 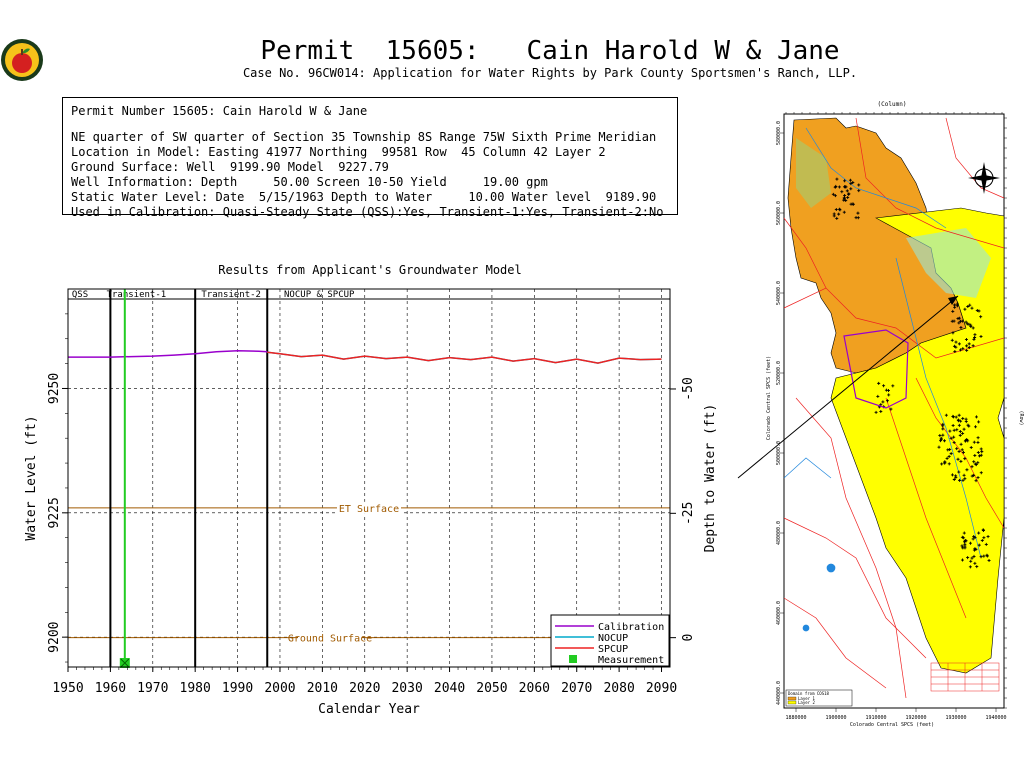 I want to click on x-tick-label: 2090, so click(x=661, y=688).